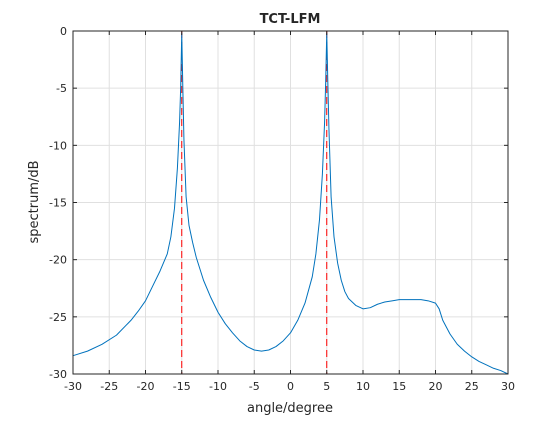 Image resolution: width=560 pixels, height=424 pixels. Describe the element at coordinates (58, 260) in the screenshot. I see `y-tick-label: -20` at that location.